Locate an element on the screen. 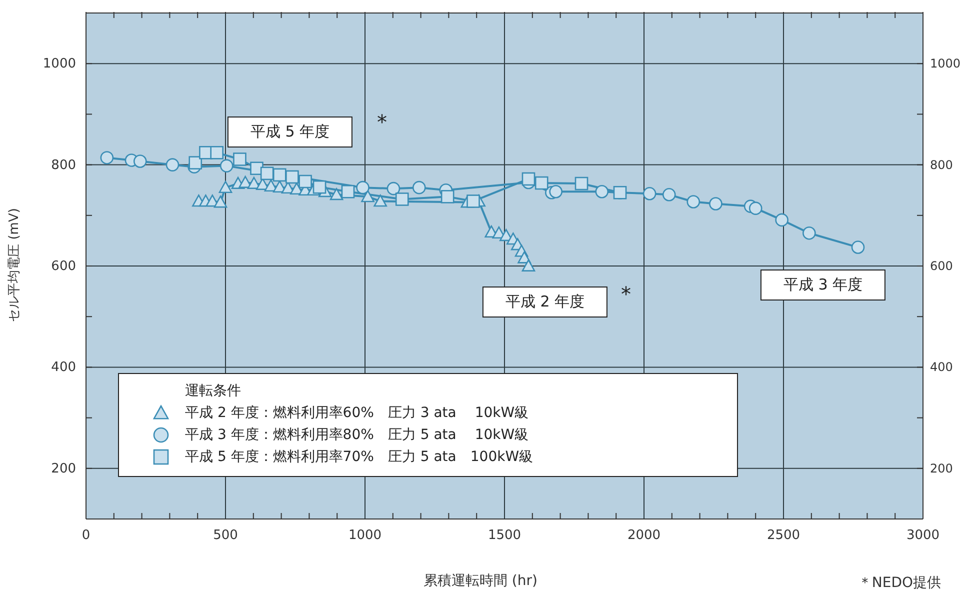 The height and width of the screenshot is (600, 961). x-tick-label: 1000 is located at coordinates (365, 535).